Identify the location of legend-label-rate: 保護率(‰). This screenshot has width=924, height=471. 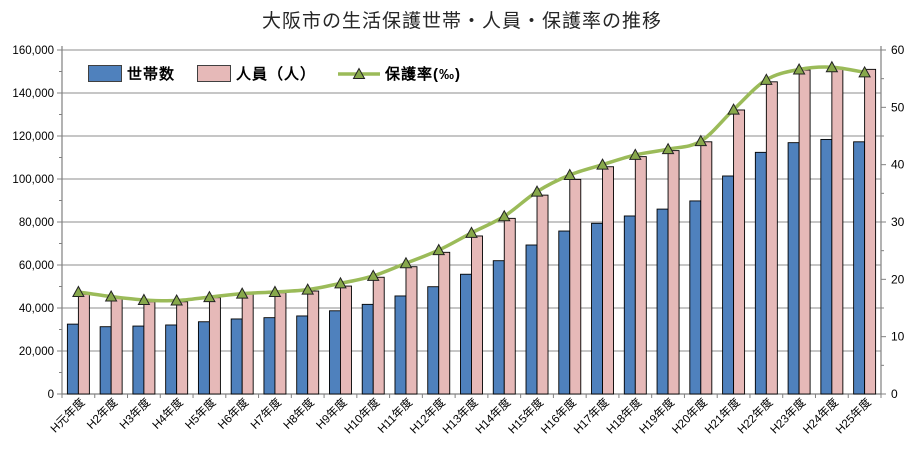
(423, 74).